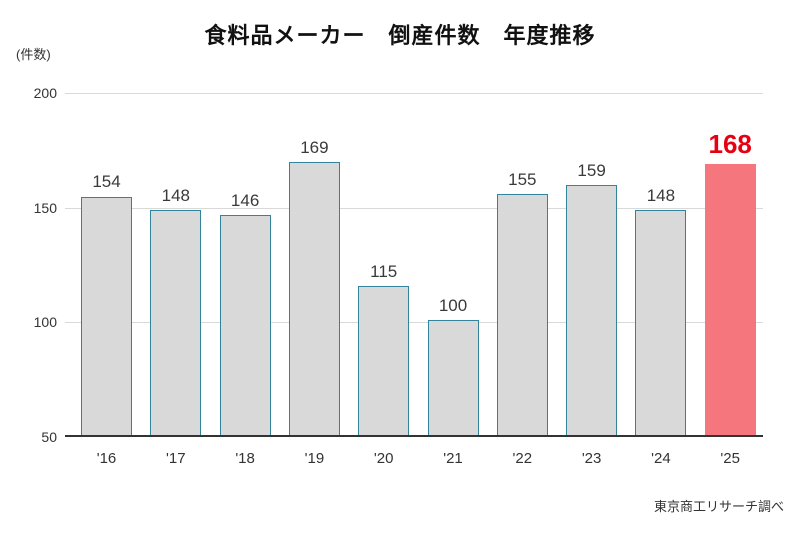 The width and height of the screenshot is (800, 533). I want to click on bar-highlight, so click(730, 299).